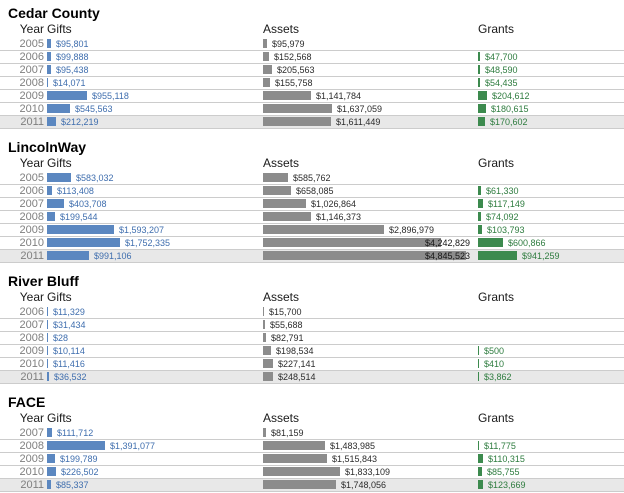 The image size is (624, 493). I want to click on assets-value-label: $1,833,109, so click(368, 472).